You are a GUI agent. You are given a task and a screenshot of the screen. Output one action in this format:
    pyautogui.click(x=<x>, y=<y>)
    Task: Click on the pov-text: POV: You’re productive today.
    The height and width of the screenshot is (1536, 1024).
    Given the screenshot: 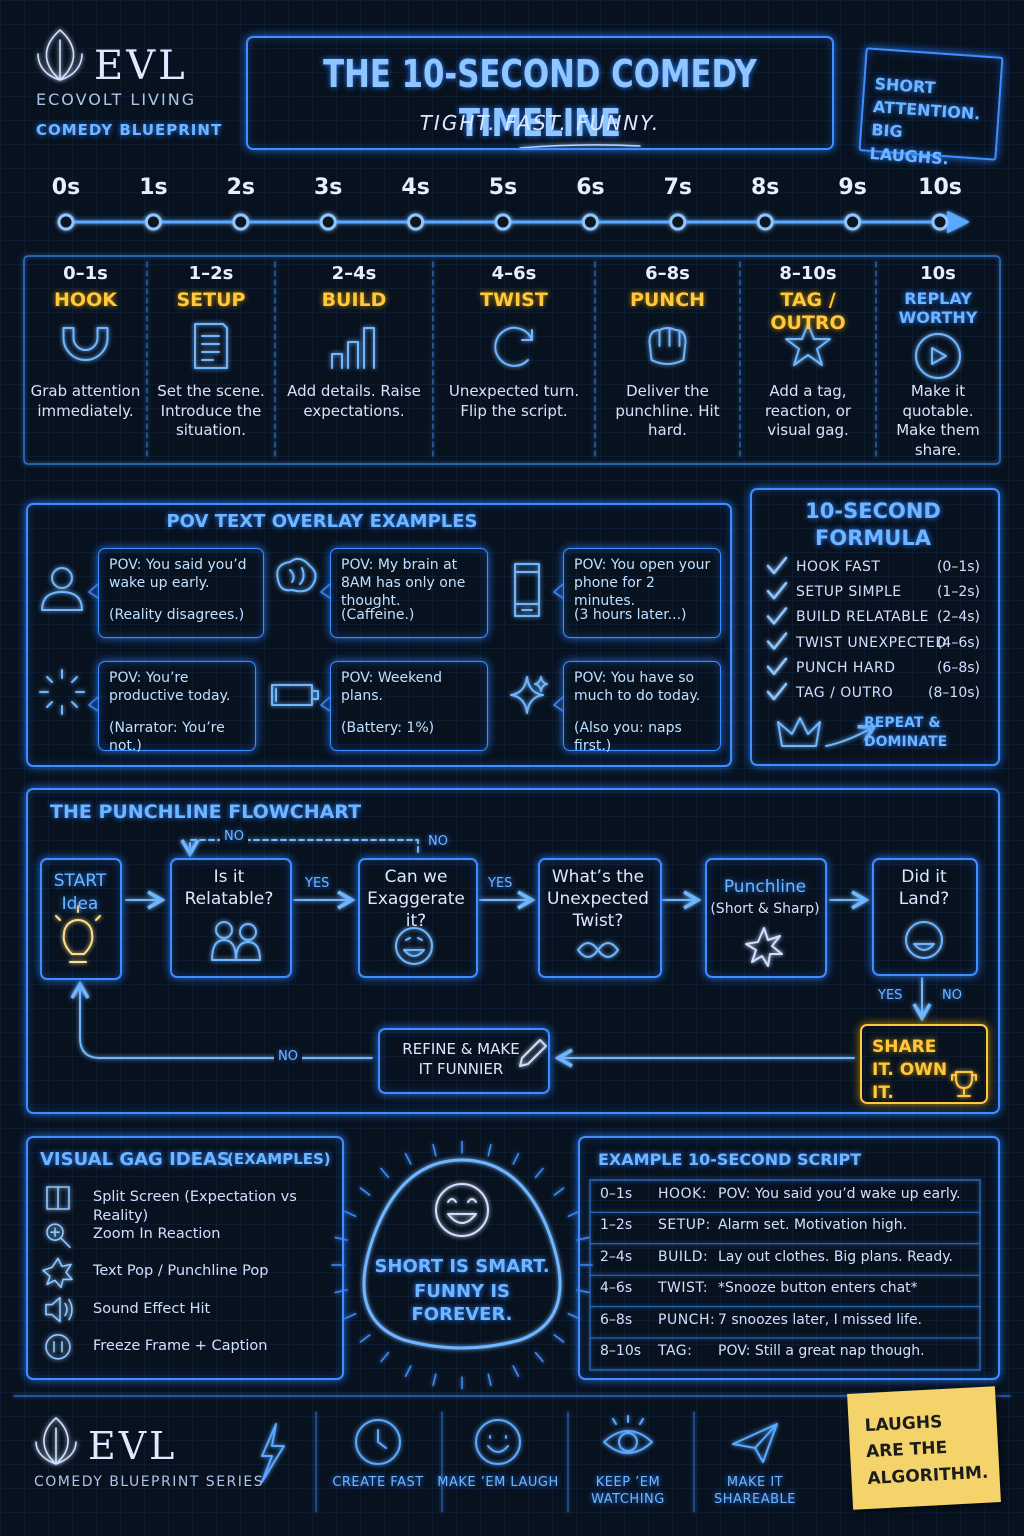 What is the action you would take?
    pyautogui.click(x=170, y=687)
    